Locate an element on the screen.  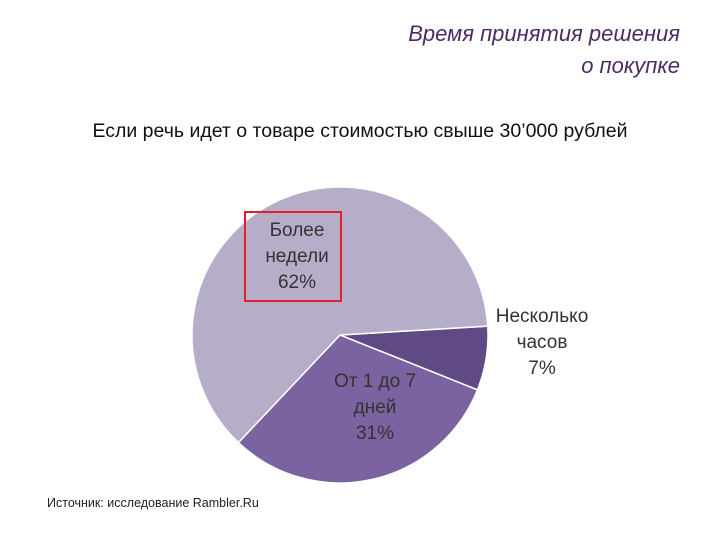
slice-label-2: От 1 до 7 дней 31% is located at coordinates (375, 407).